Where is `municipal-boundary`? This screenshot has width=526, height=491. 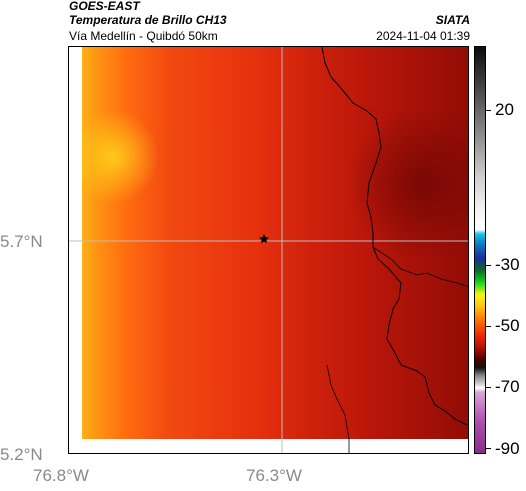
municipal-boundary is located at coordinates (420, 266).